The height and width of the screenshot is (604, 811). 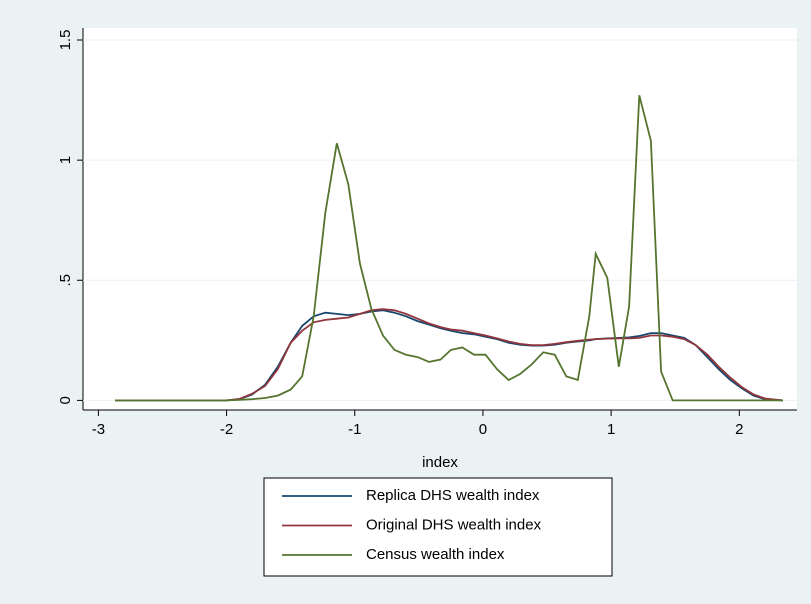 I want to click on legend-label: Census wealth index, so click(x=435, y=554).